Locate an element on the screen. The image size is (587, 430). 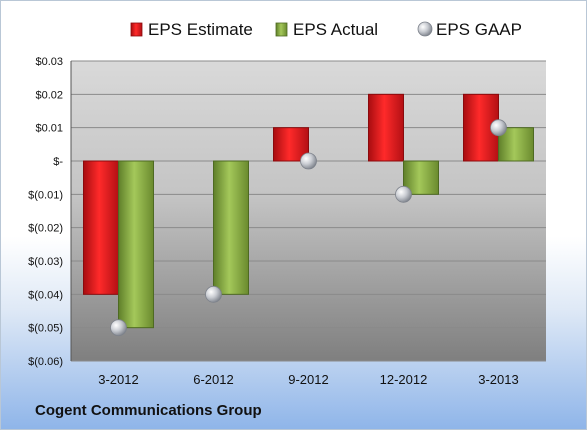
legend-swatch-eps-estimate is located at coordinates (136, 29).